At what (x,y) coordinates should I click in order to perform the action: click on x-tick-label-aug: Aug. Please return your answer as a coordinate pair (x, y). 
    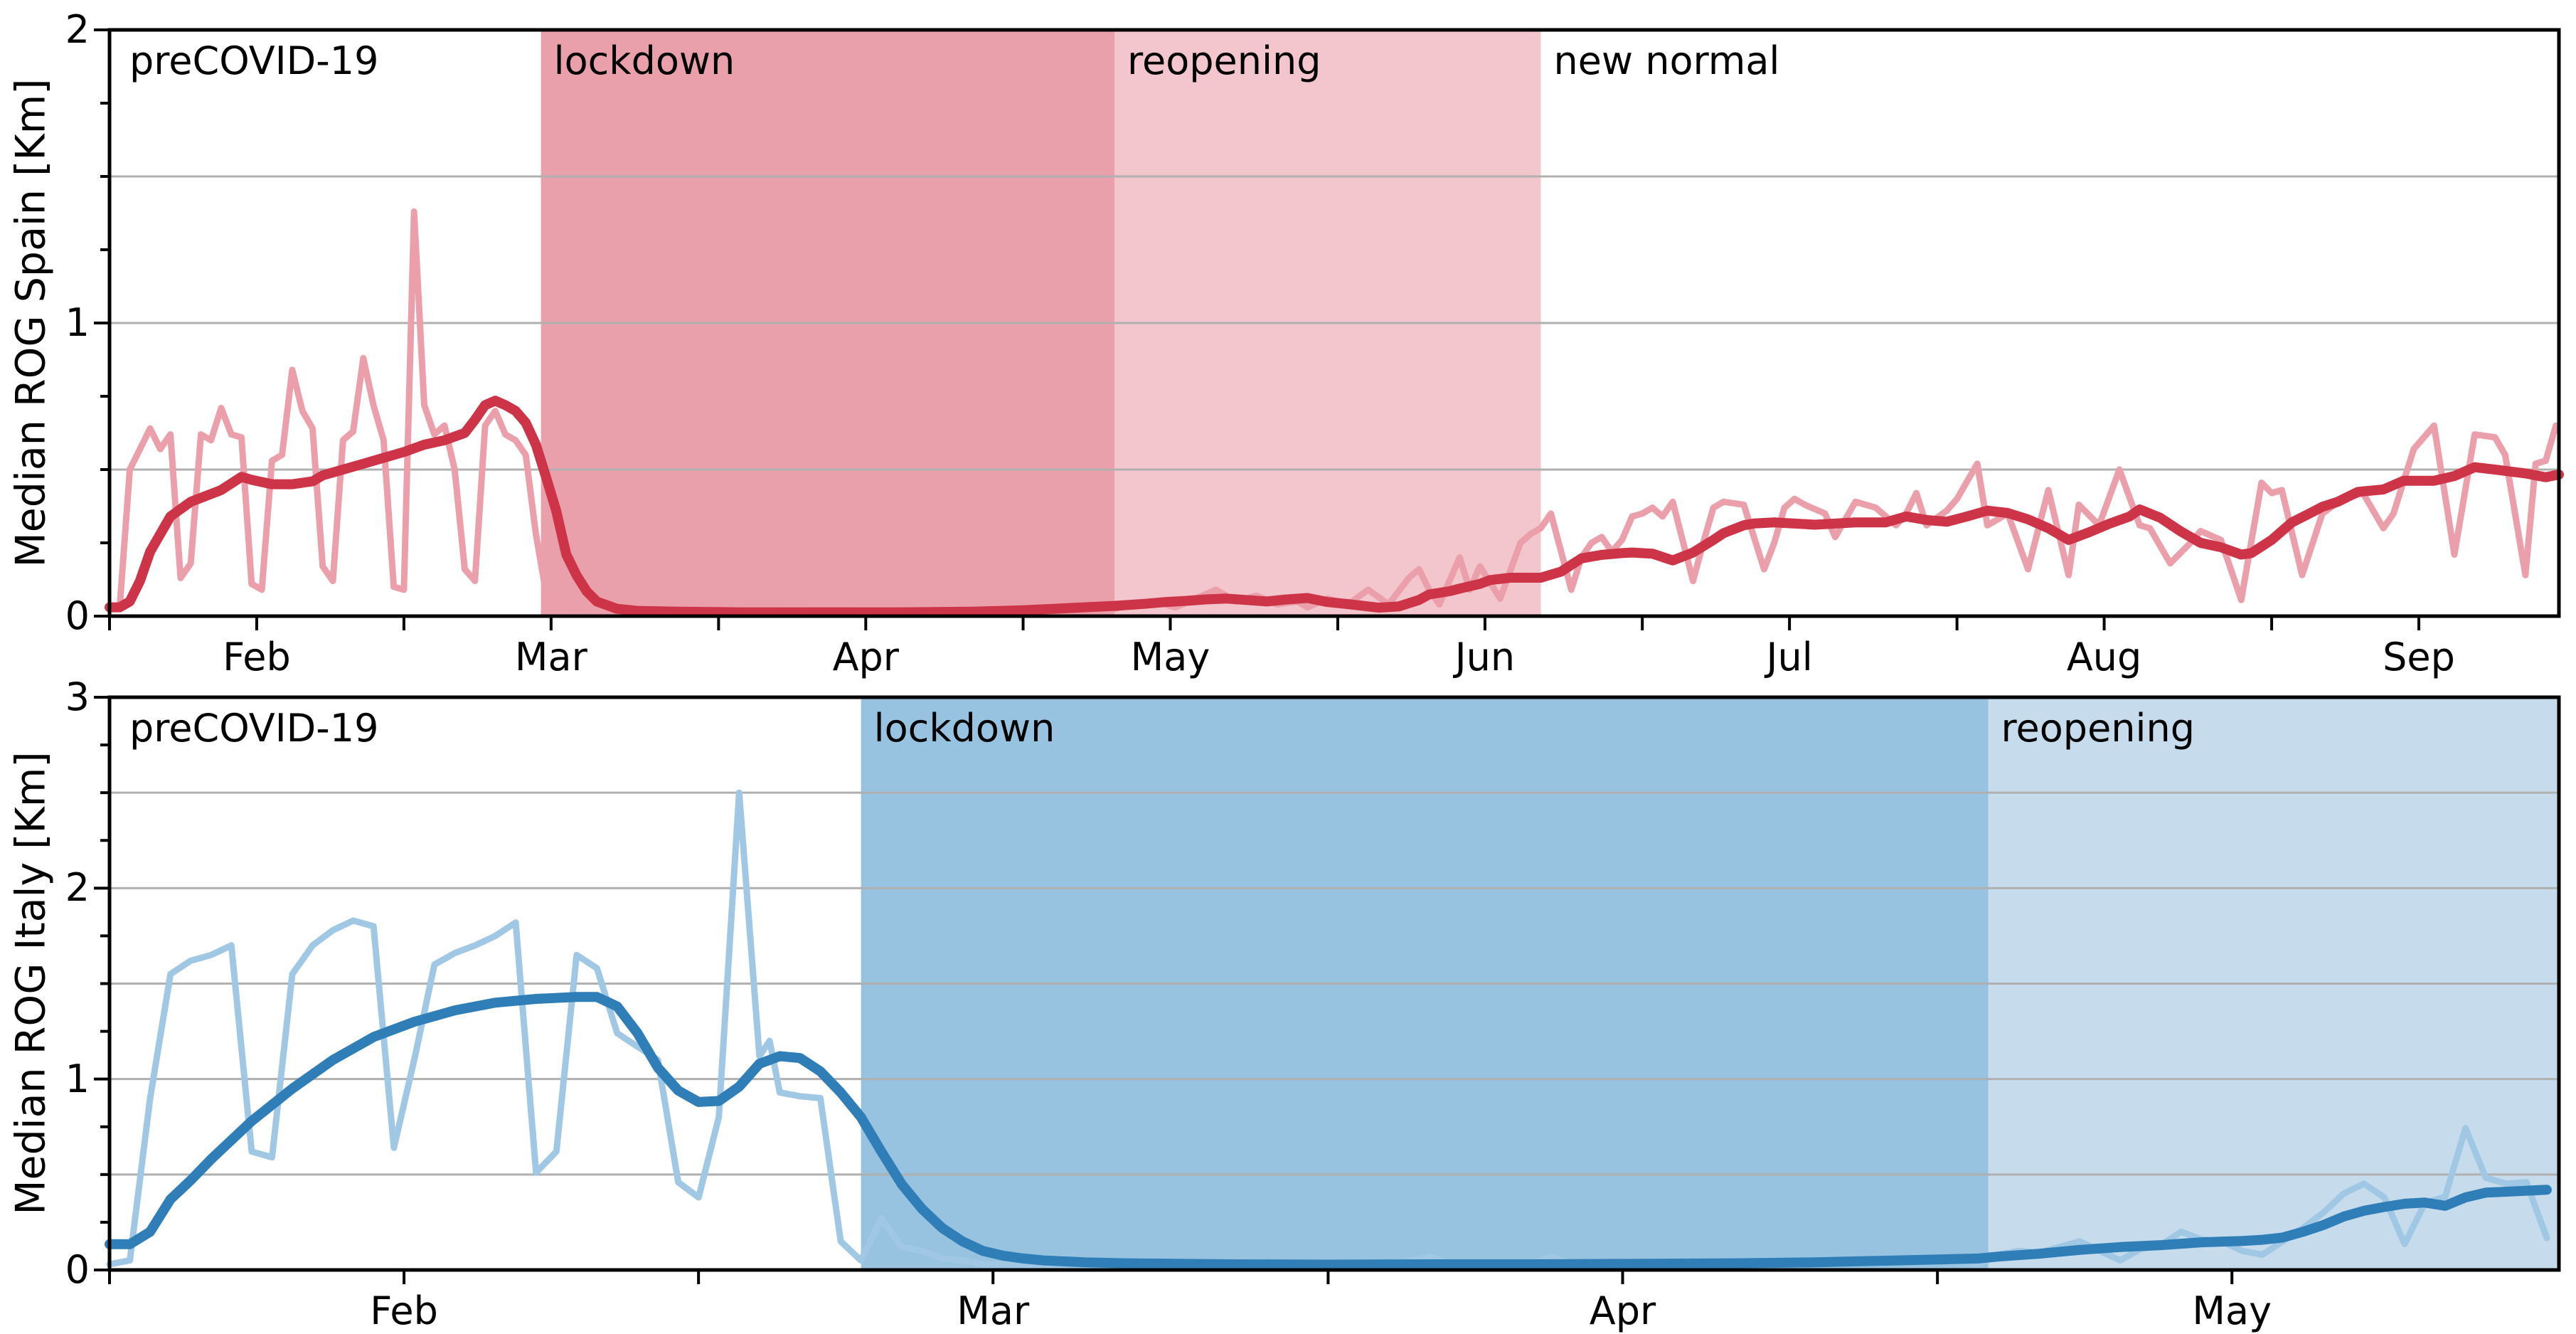
    Looking at the image, I should click on (2104, 657).